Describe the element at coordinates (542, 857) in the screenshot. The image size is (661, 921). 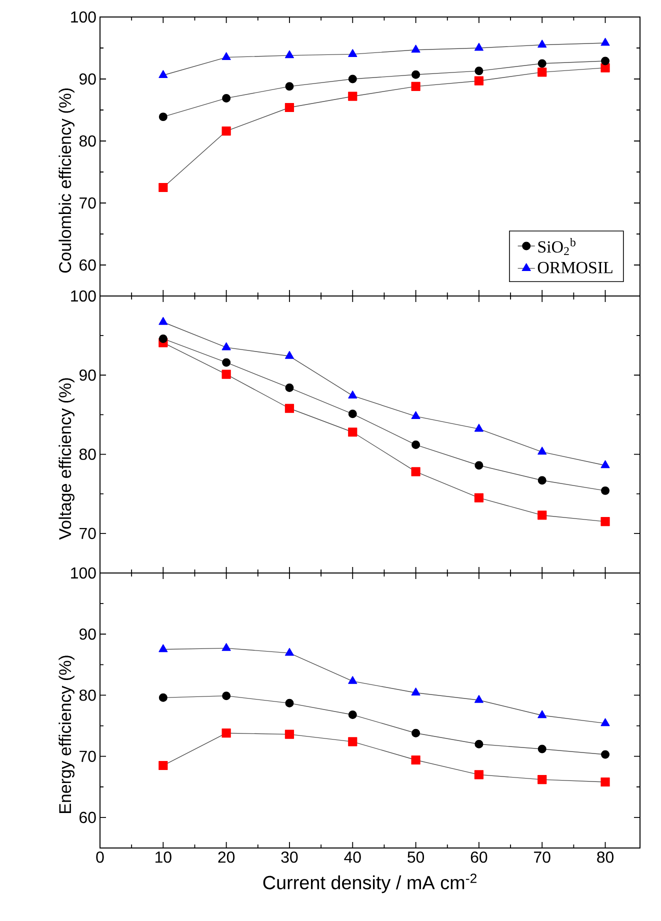
I see `x-tick-label: 70` at that location.